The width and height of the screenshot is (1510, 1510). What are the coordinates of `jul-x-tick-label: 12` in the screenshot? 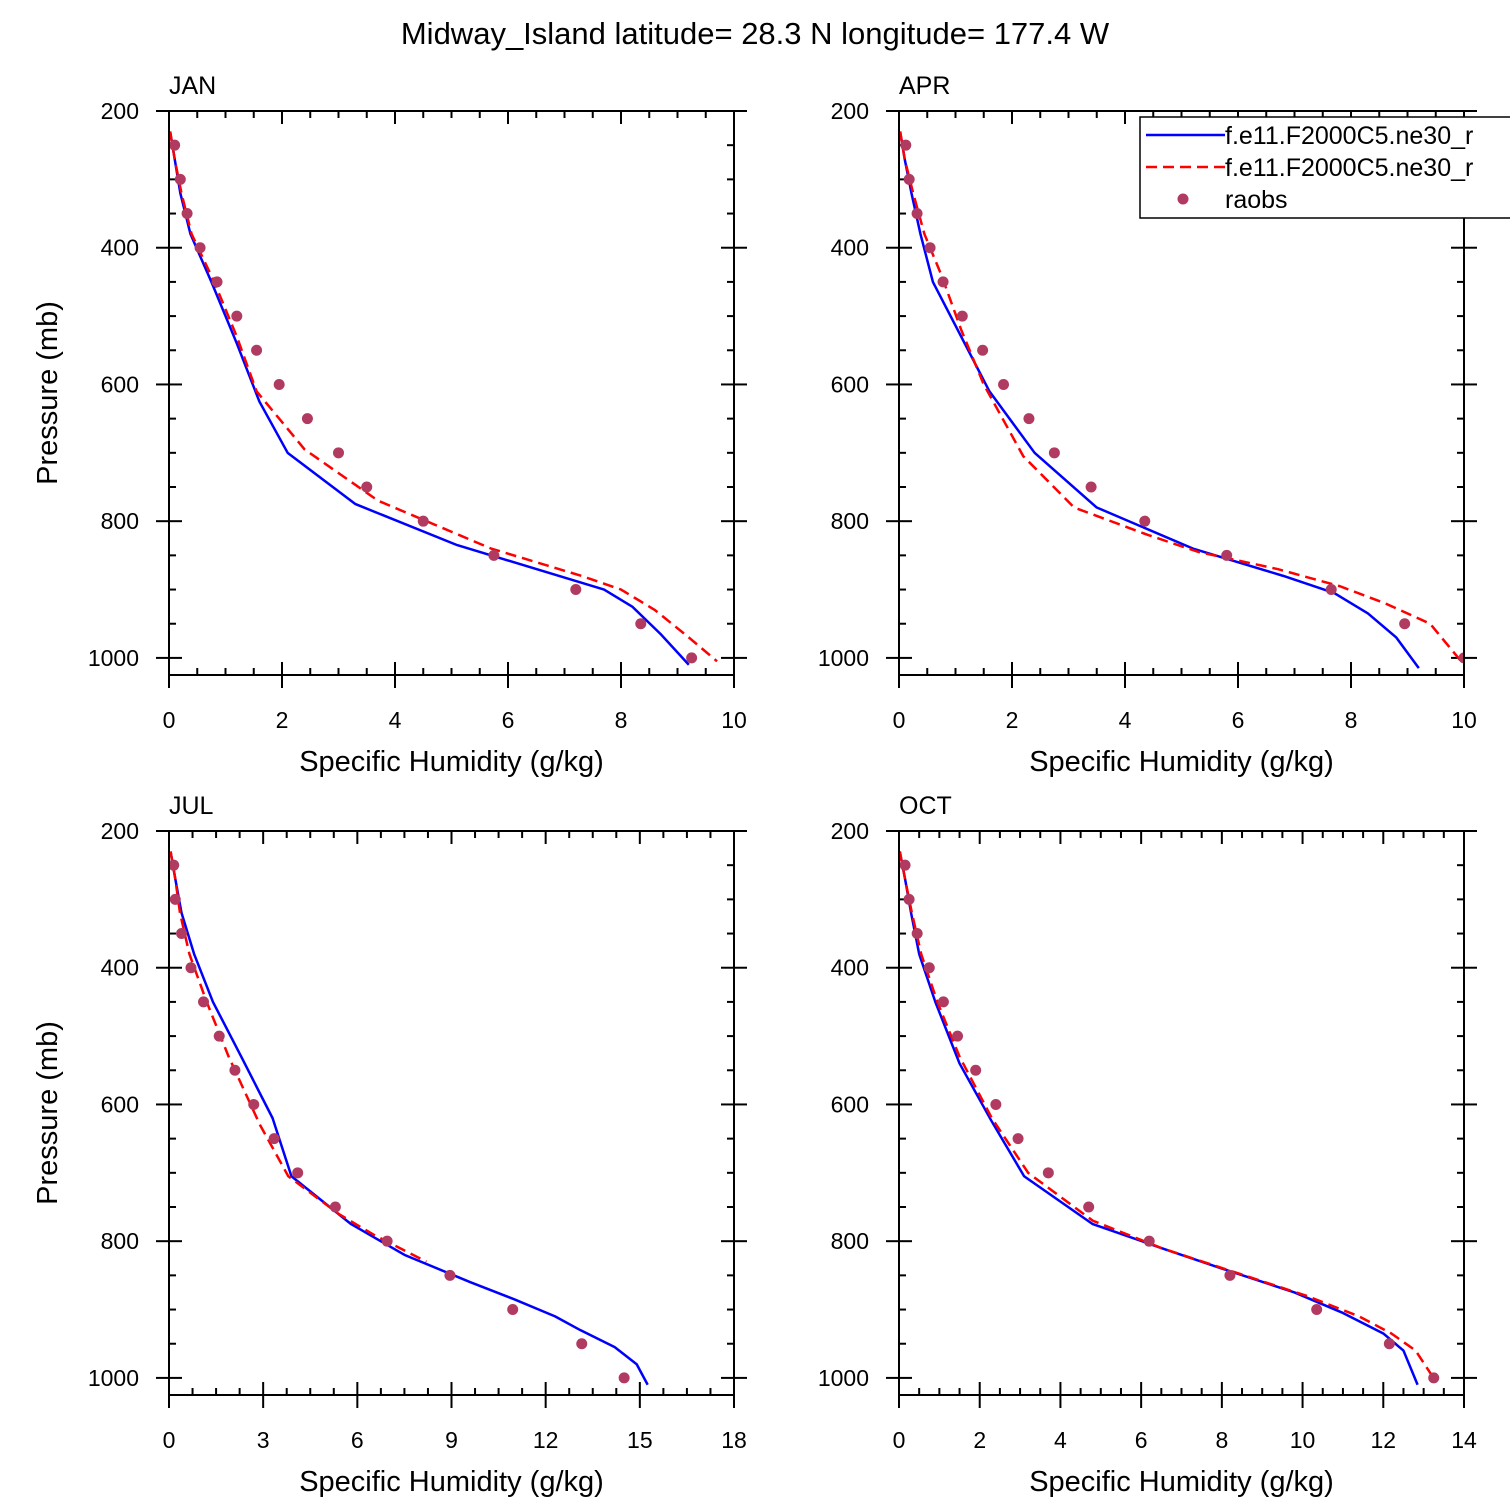 It's located at (546, 1440).